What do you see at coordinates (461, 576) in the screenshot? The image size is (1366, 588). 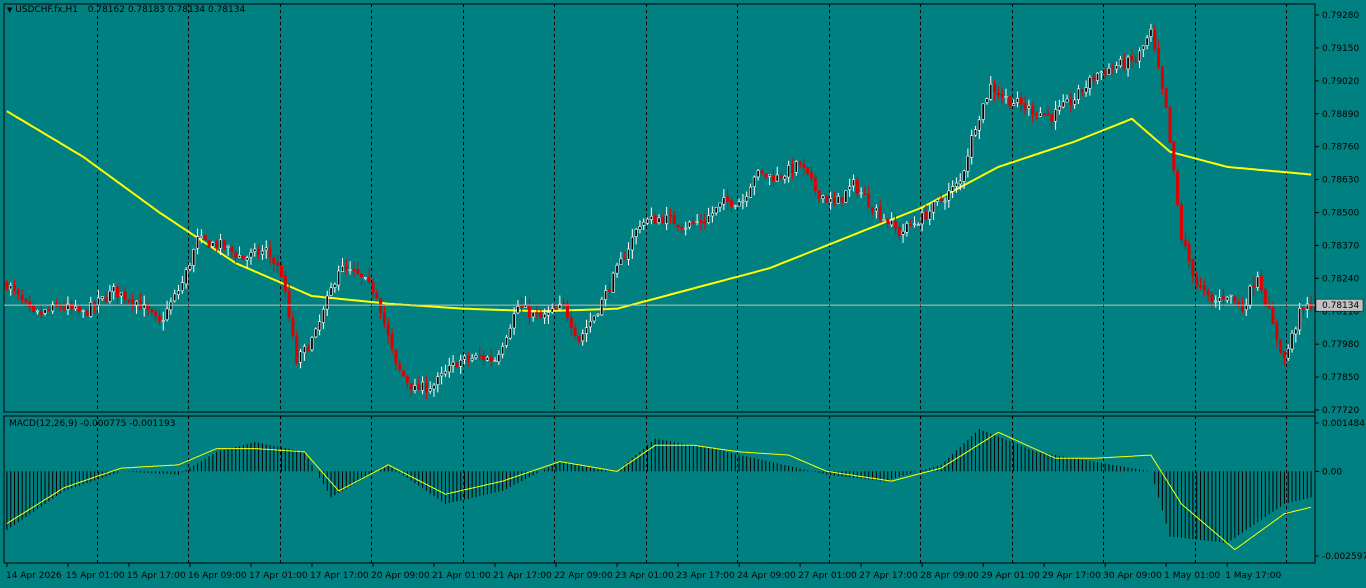 I see `time-tick-label: 21 Apr 01:00` at bounding box center [461, 576].